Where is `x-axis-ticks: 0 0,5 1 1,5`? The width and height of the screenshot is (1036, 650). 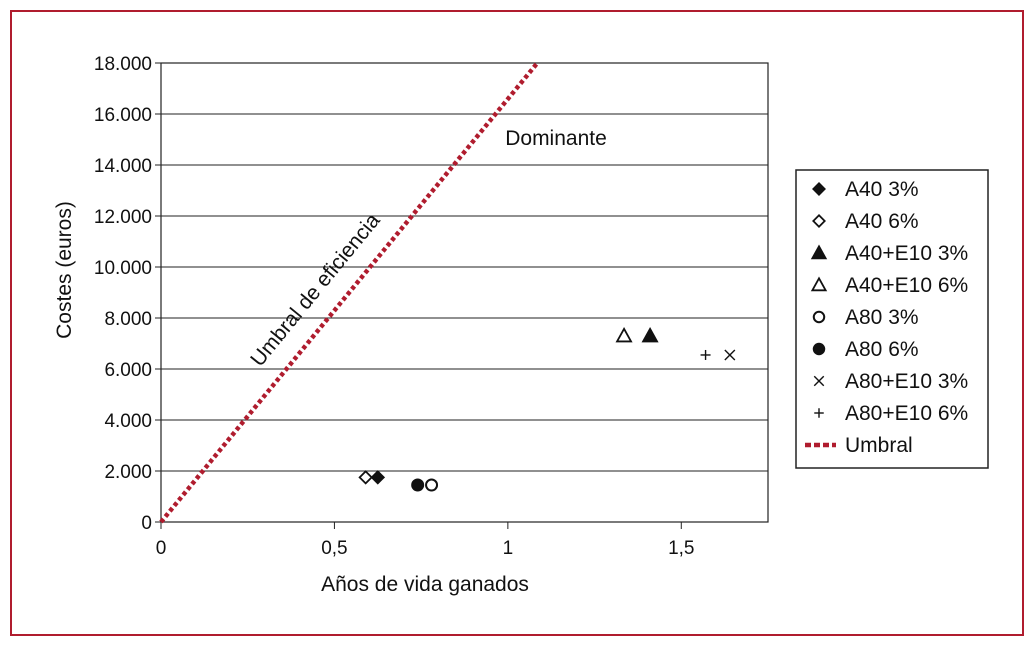
x-axis-ticks: 0 0,5 1 1,5 is located at coordinates (425, 540).